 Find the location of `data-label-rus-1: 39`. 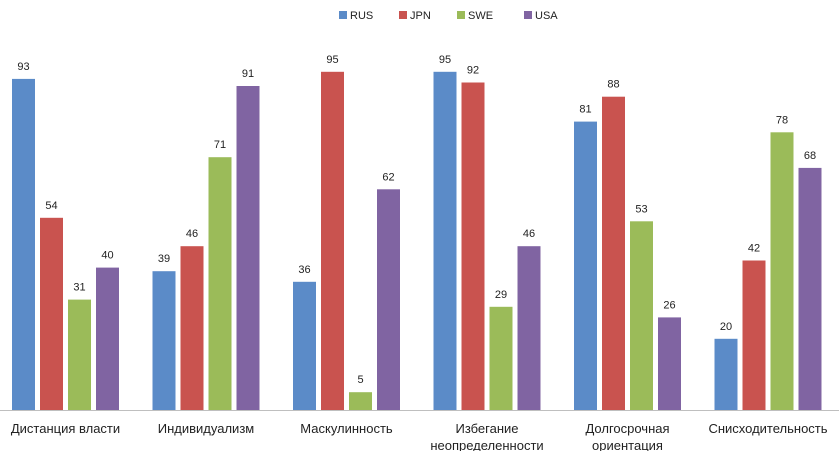

data-label-rus-1: 39 is located at coordinates (164, 259).